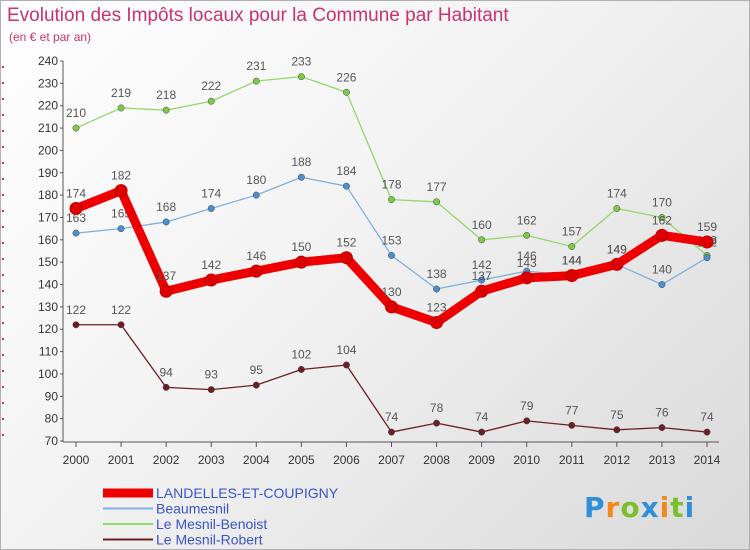 The width and height of the screenshot is (750, 550). What do you see at coordinates (166, 460) in the screenshot?
I see `x-tick-label: 2002` at bounding box center [166, 460].